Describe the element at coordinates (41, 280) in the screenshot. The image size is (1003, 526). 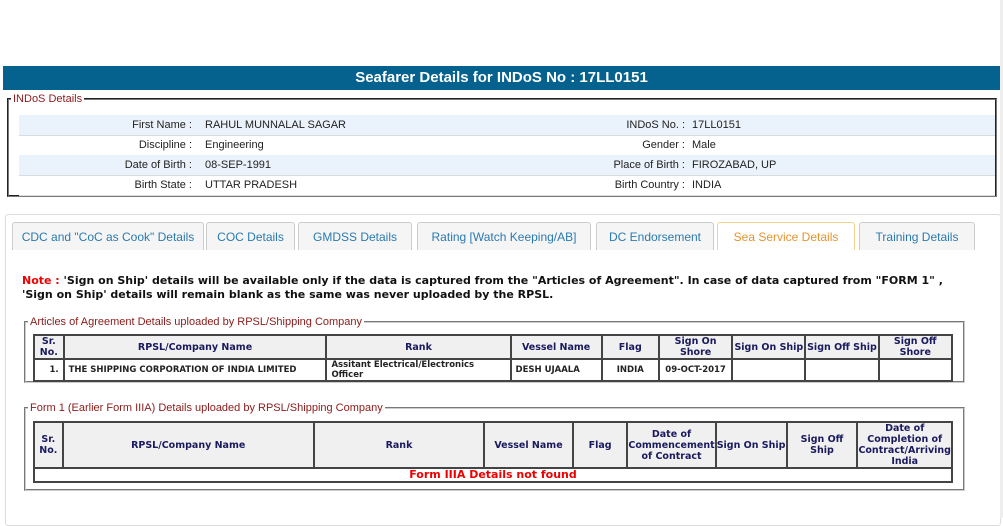
I see `note-prefix: Note :` at that location.